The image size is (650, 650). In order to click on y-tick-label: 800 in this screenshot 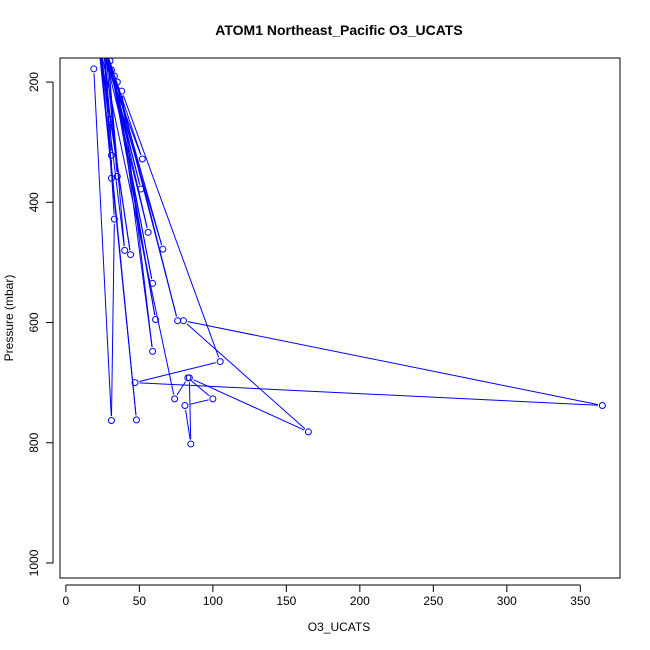, I will do `click(34, 442)`.